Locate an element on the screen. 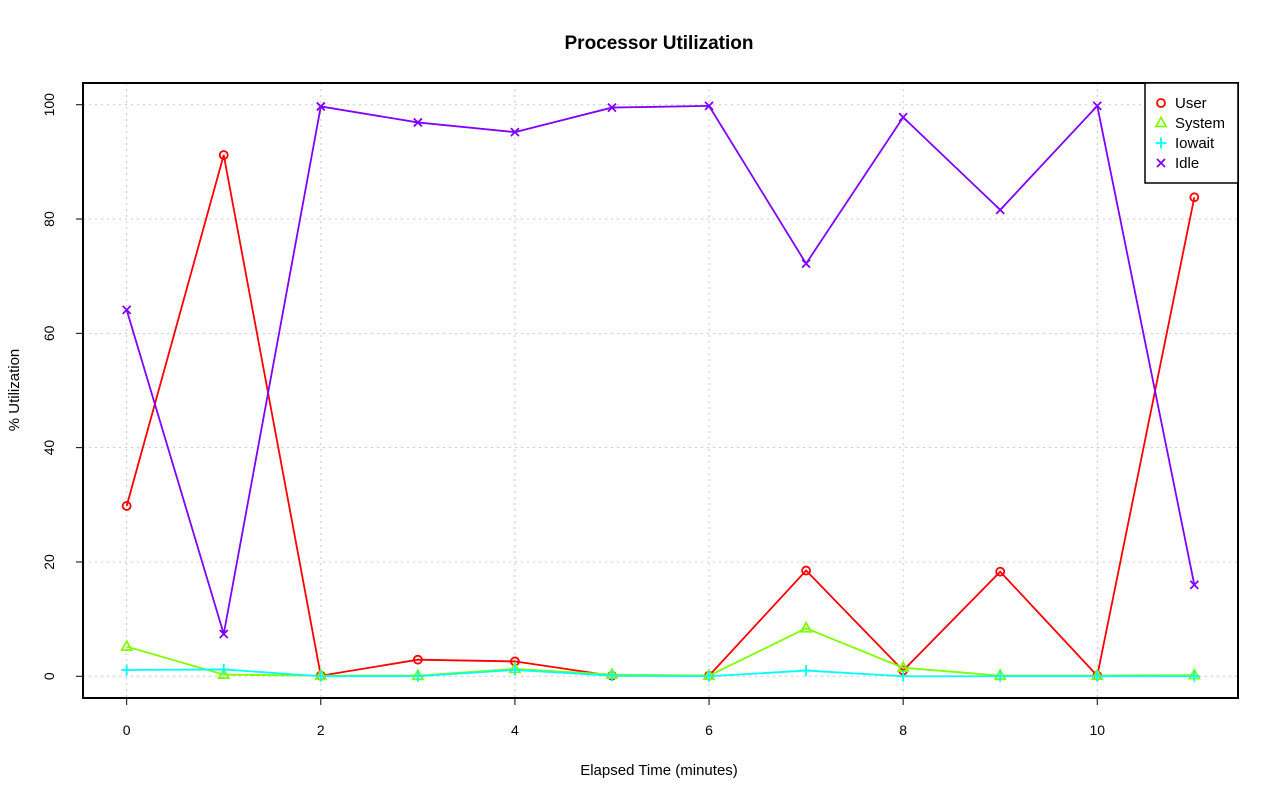 The height and width of the screenshot is (801, 1280). x-axis: 0 2 4 6 8 10 is located at coordinates (614, 717).